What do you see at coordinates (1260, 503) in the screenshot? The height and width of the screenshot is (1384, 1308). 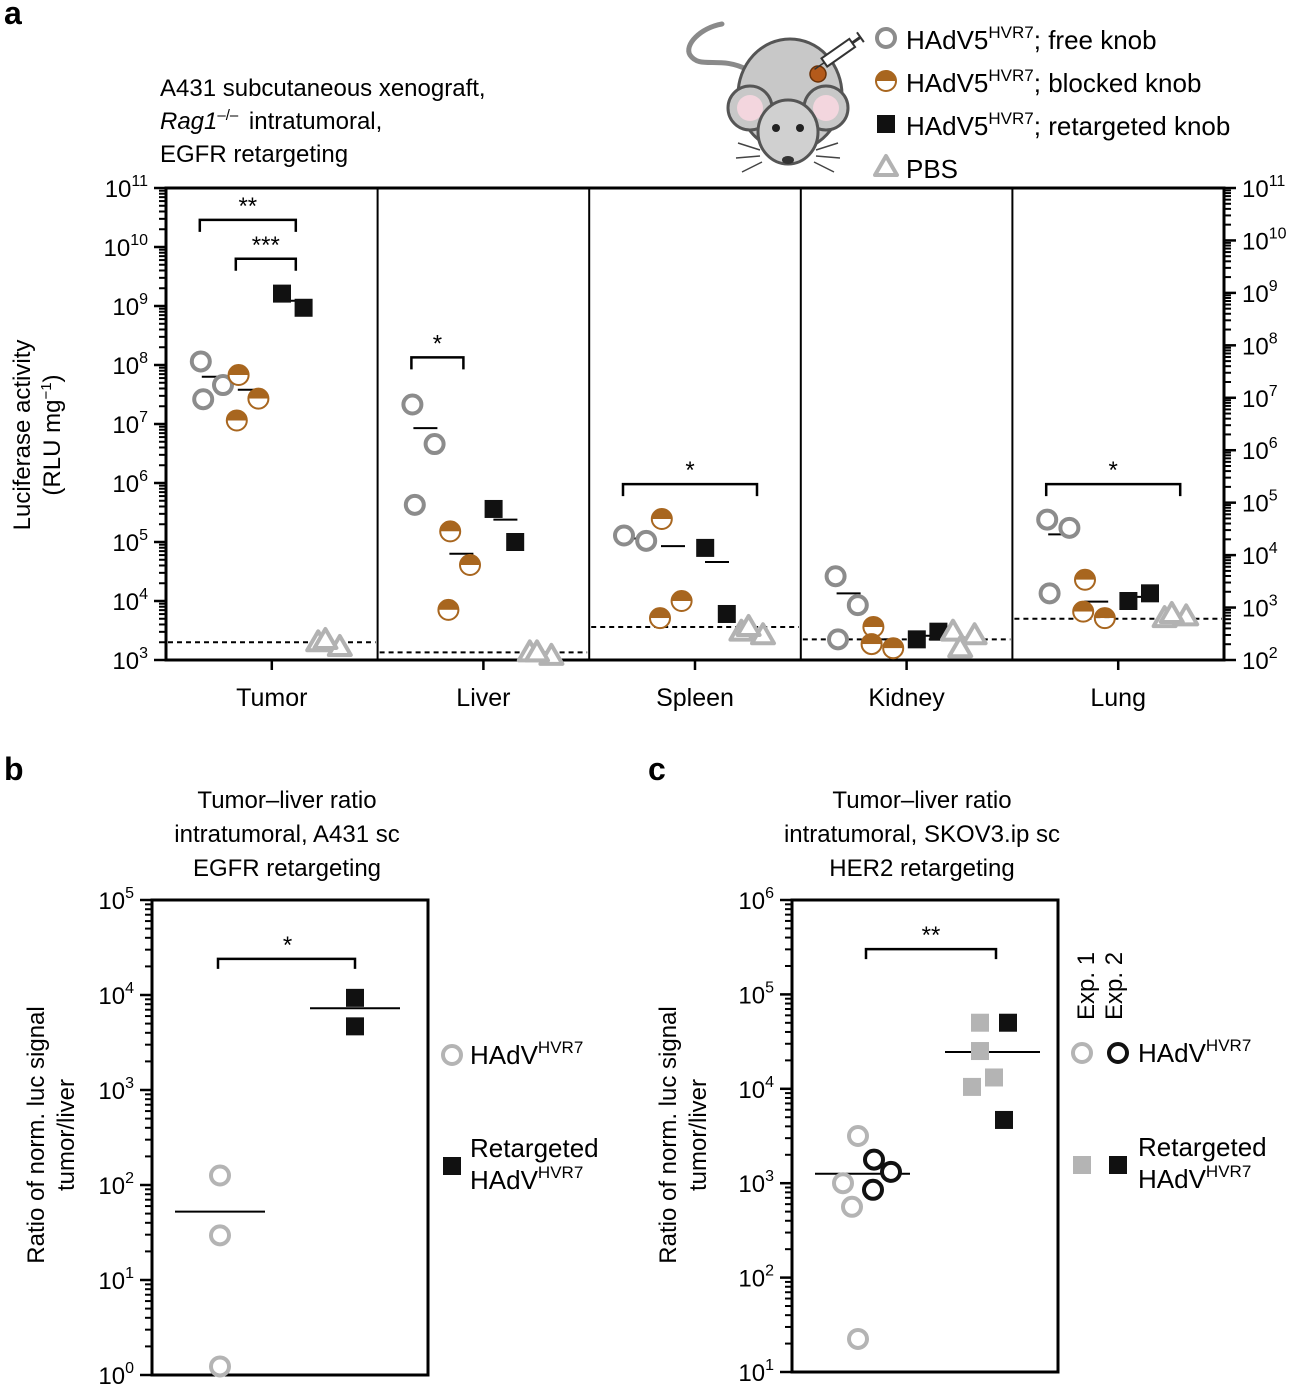 I see `panel-a-right-tick-label: 10⁵` at bounding box center [1260, 503].